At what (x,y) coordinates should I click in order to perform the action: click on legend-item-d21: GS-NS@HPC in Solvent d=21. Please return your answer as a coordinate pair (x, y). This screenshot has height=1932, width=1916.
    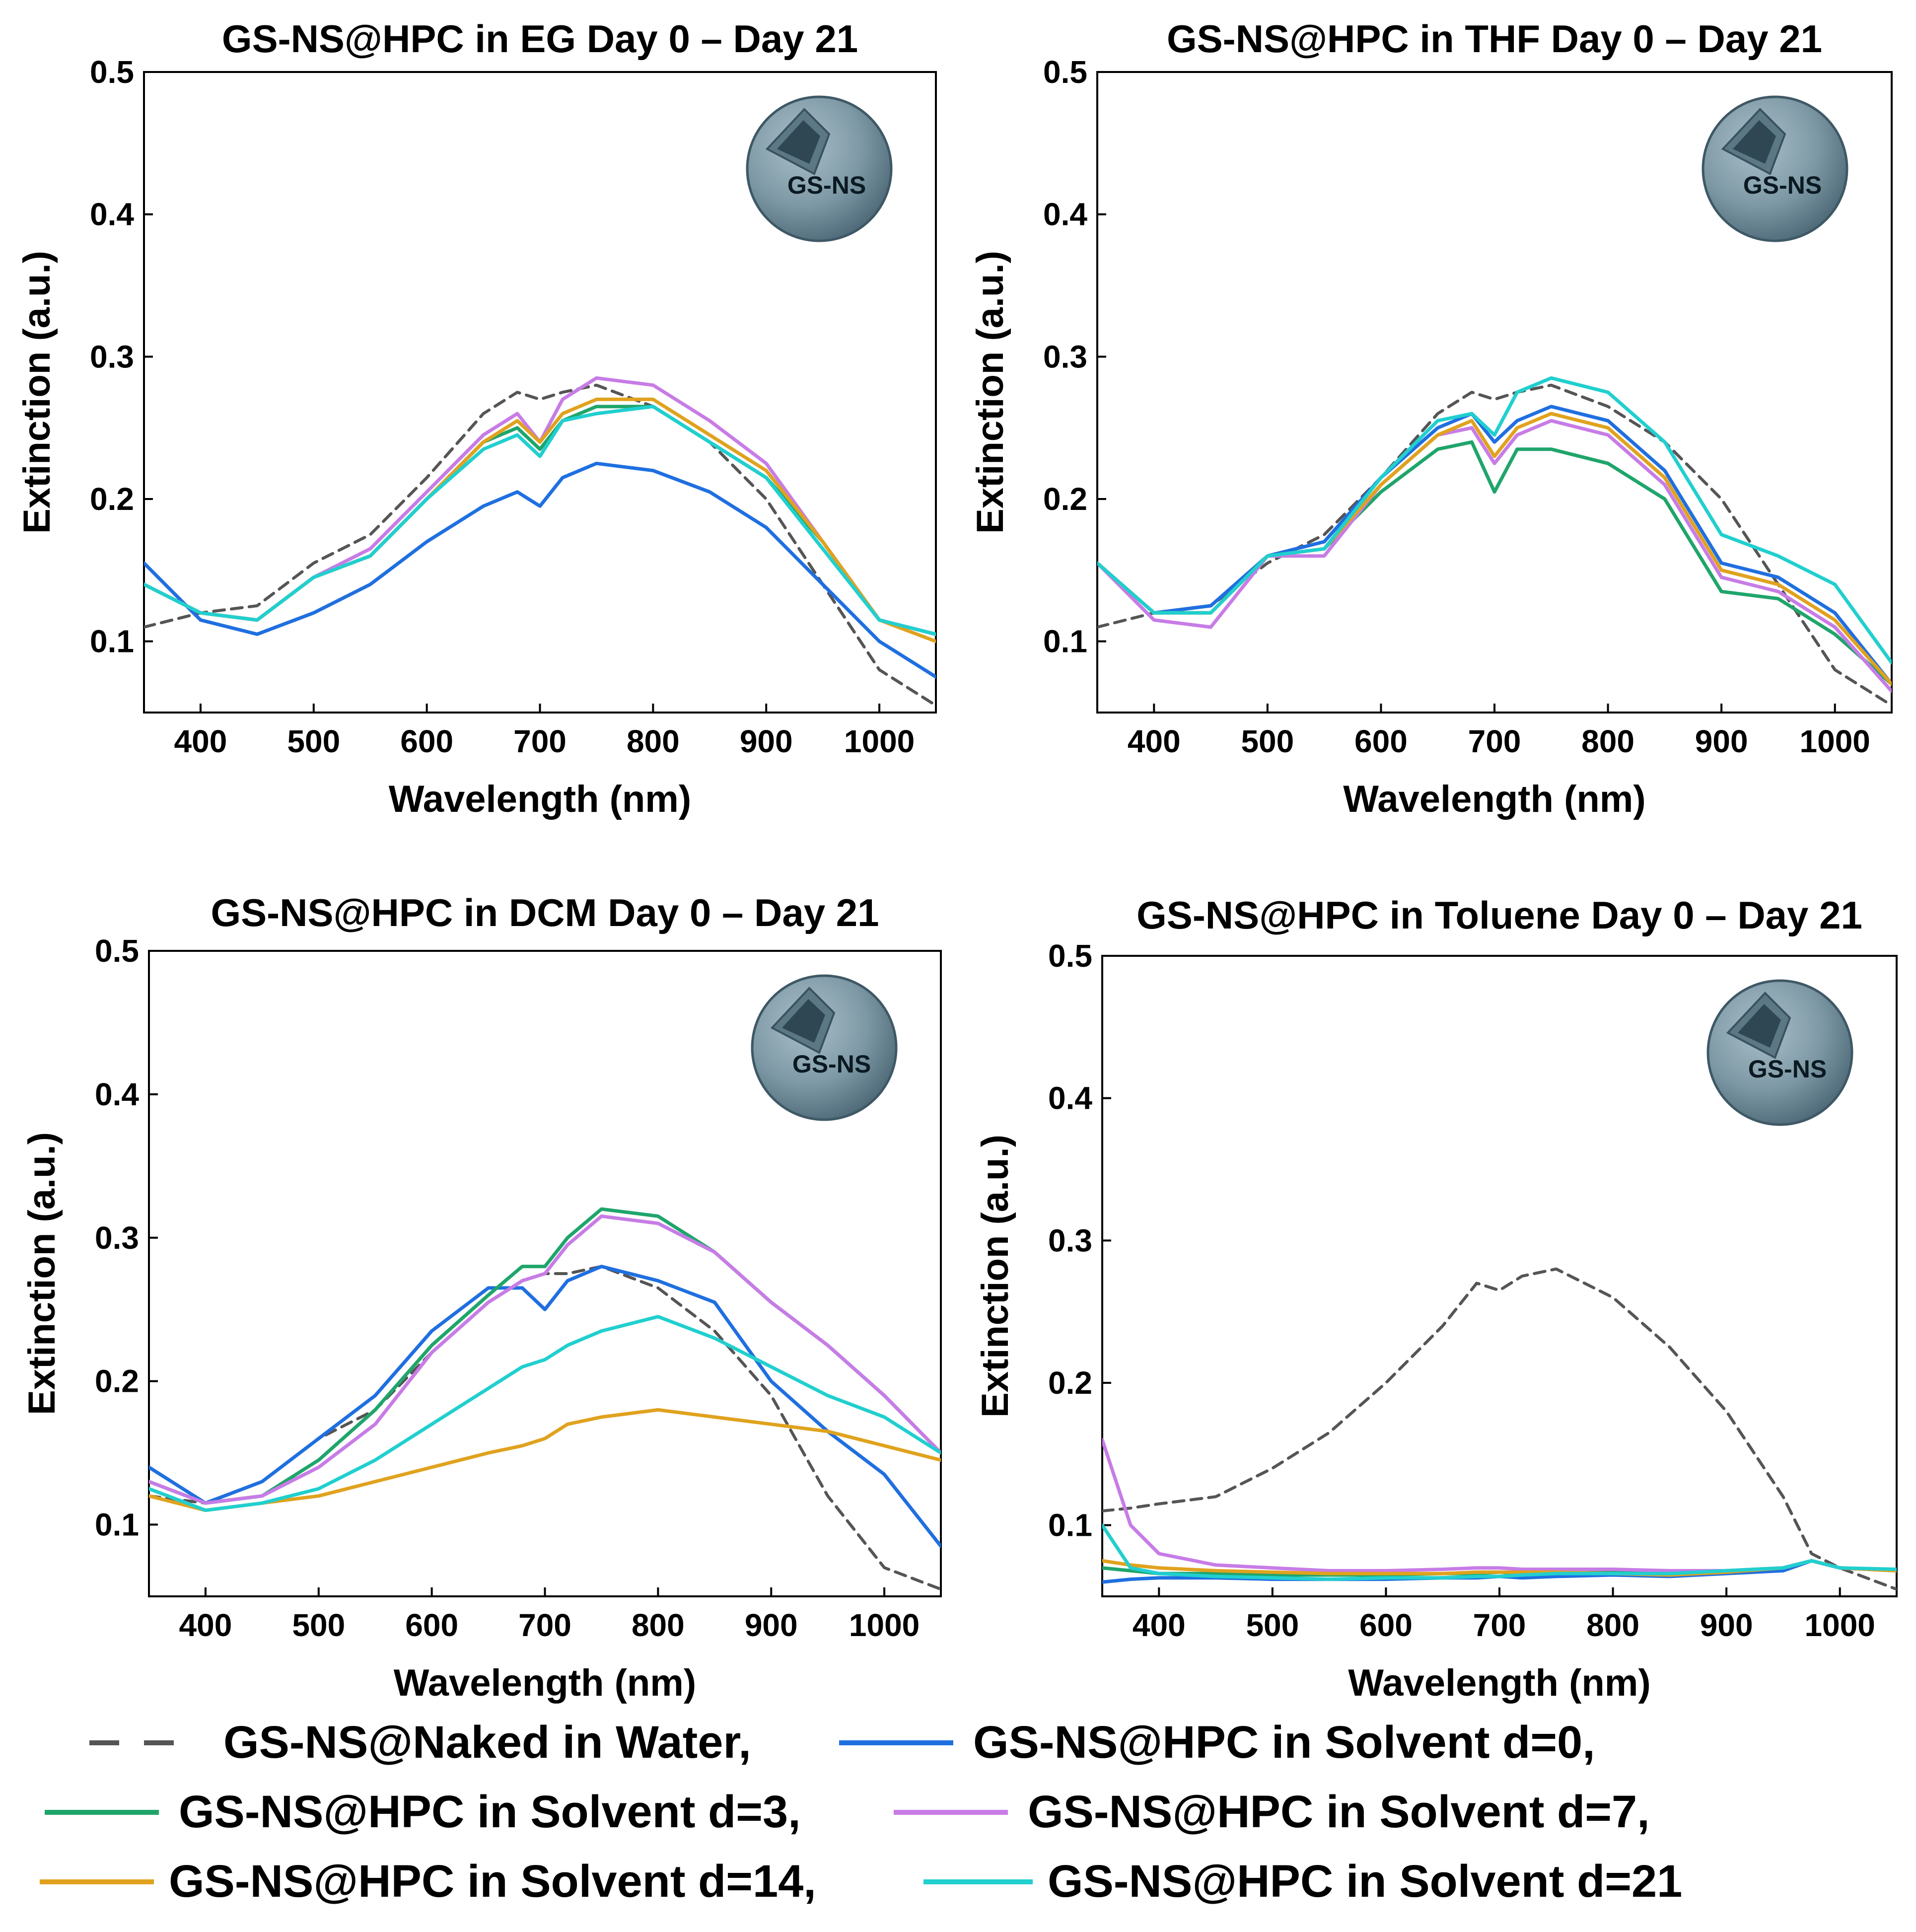
    Looking at the image, I should click on (1302, 1881).